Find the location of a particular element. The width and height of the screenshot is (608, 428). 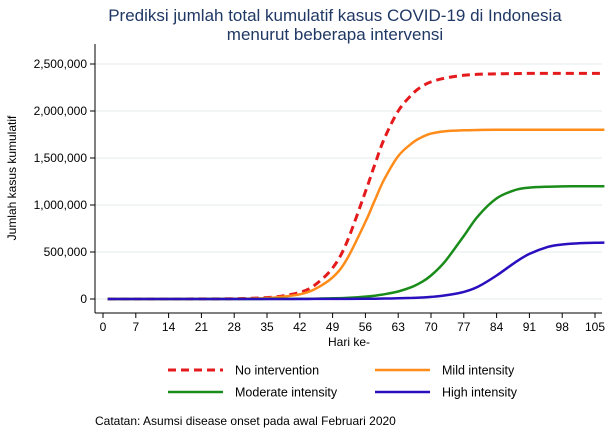

x-tick-label: 84 is located at coordinates (497, 327).